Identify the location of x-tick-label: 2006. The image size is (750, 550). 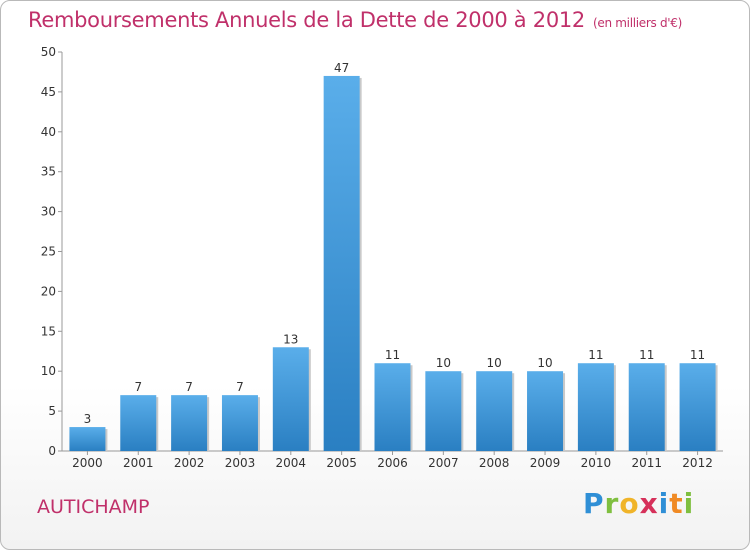
(392, 463).